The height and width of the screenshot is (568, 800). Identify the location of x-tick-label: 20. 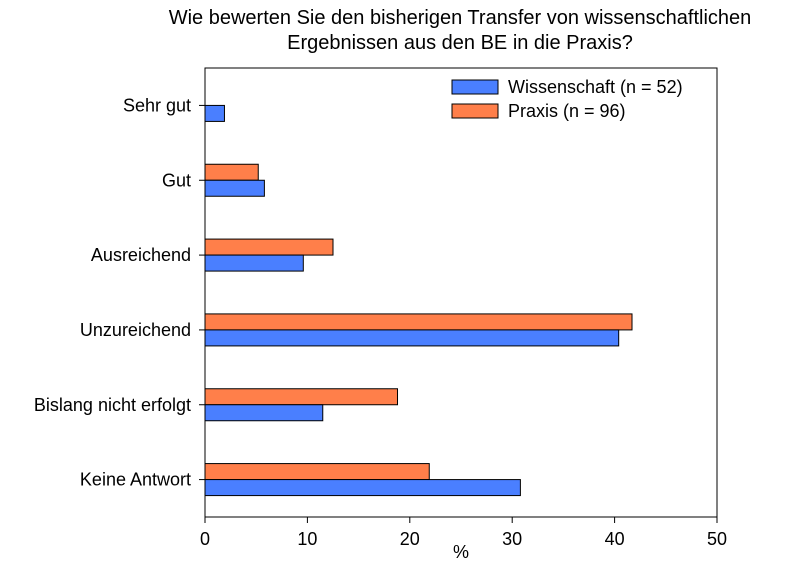
(410, 539).